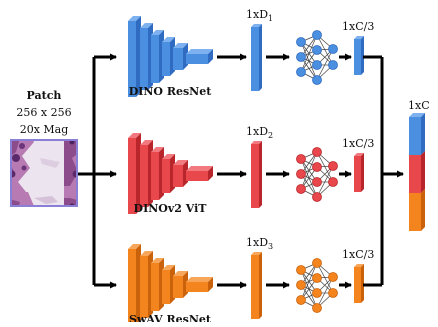 This screenshot has width=438, height=327. Describe the element at coordinates (259, 243) in the screenshot. I see `feature-dim-label-swav: 1xD3` at that location.